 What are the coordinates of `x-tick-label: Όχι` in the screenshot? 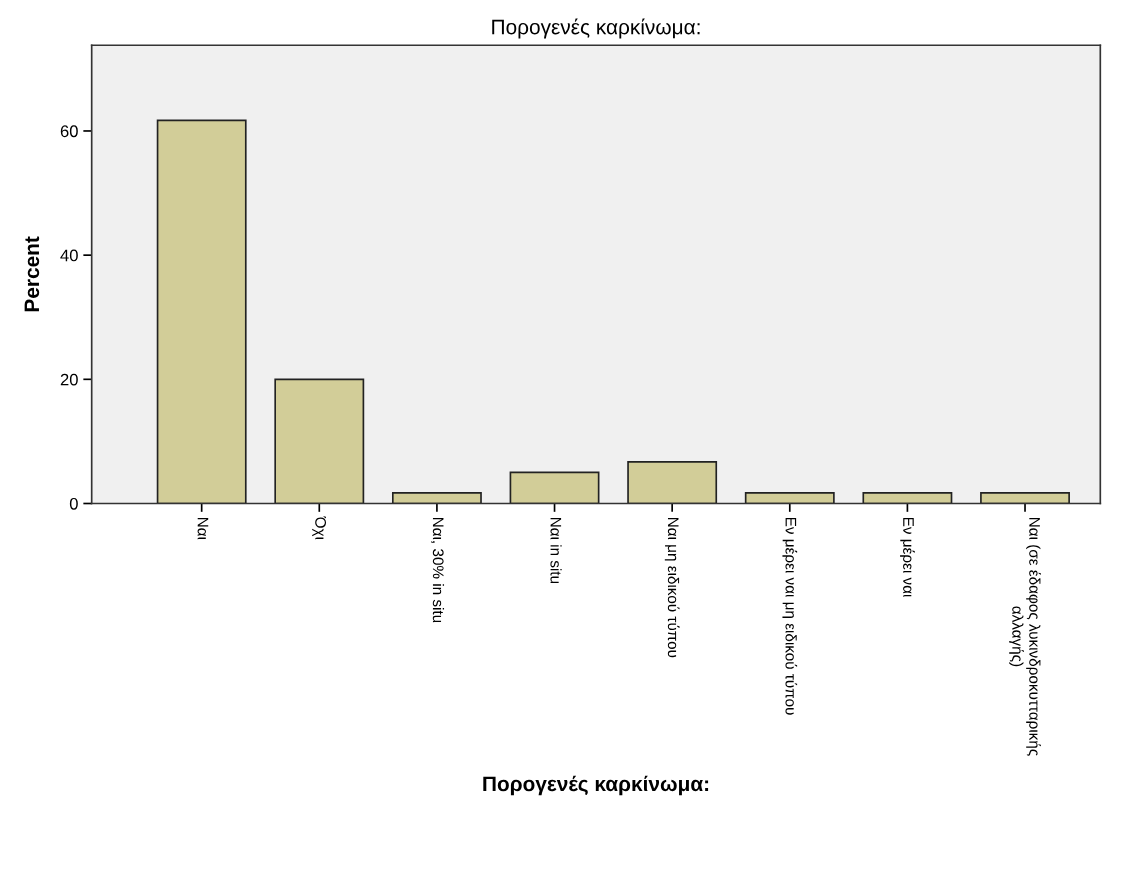 It's located at (319, 528).